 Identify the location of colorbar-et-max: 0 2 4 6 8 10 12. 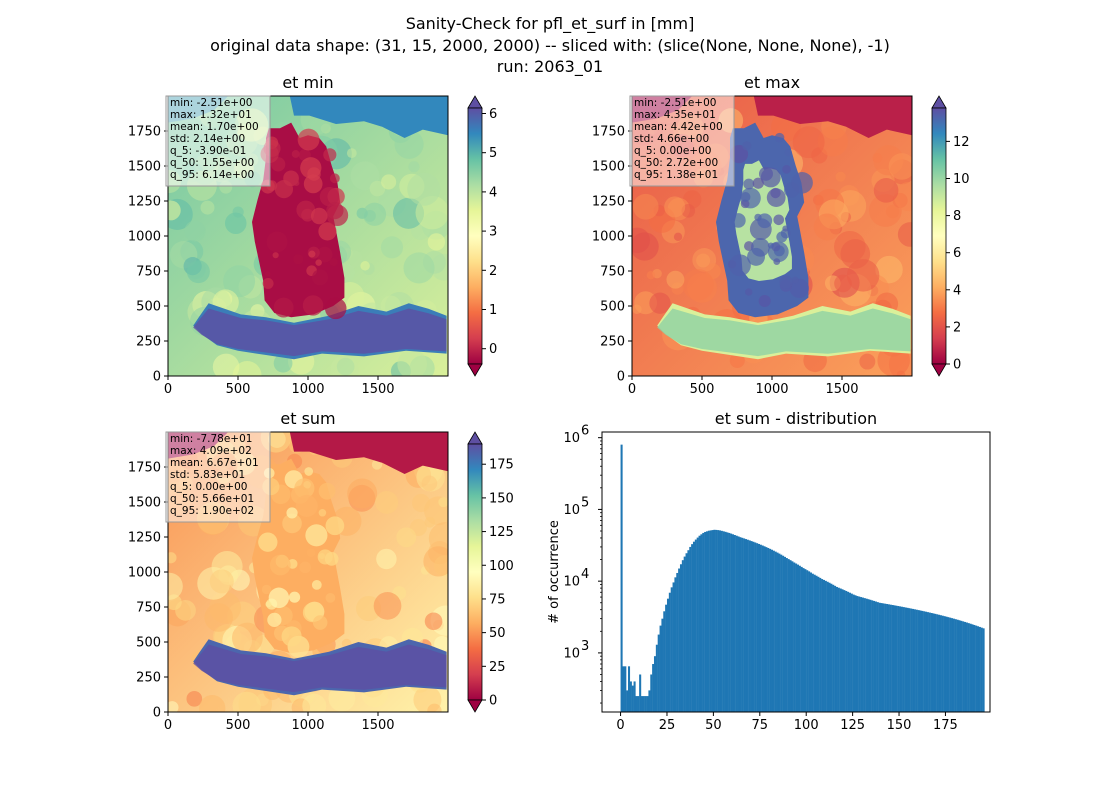
(950, 236).